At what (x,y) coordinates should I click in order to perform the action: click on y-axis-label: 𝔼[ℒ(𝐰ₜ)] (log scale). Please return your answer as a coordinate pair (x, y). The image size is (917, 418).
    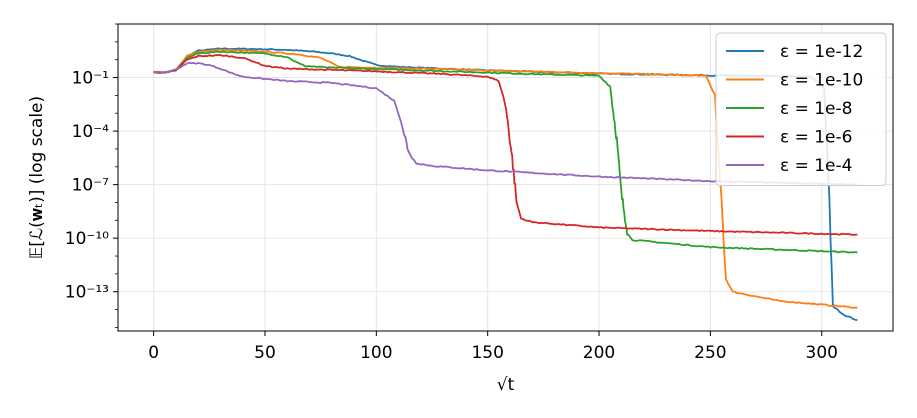
    Looking at the image, I should click on (37, 177).